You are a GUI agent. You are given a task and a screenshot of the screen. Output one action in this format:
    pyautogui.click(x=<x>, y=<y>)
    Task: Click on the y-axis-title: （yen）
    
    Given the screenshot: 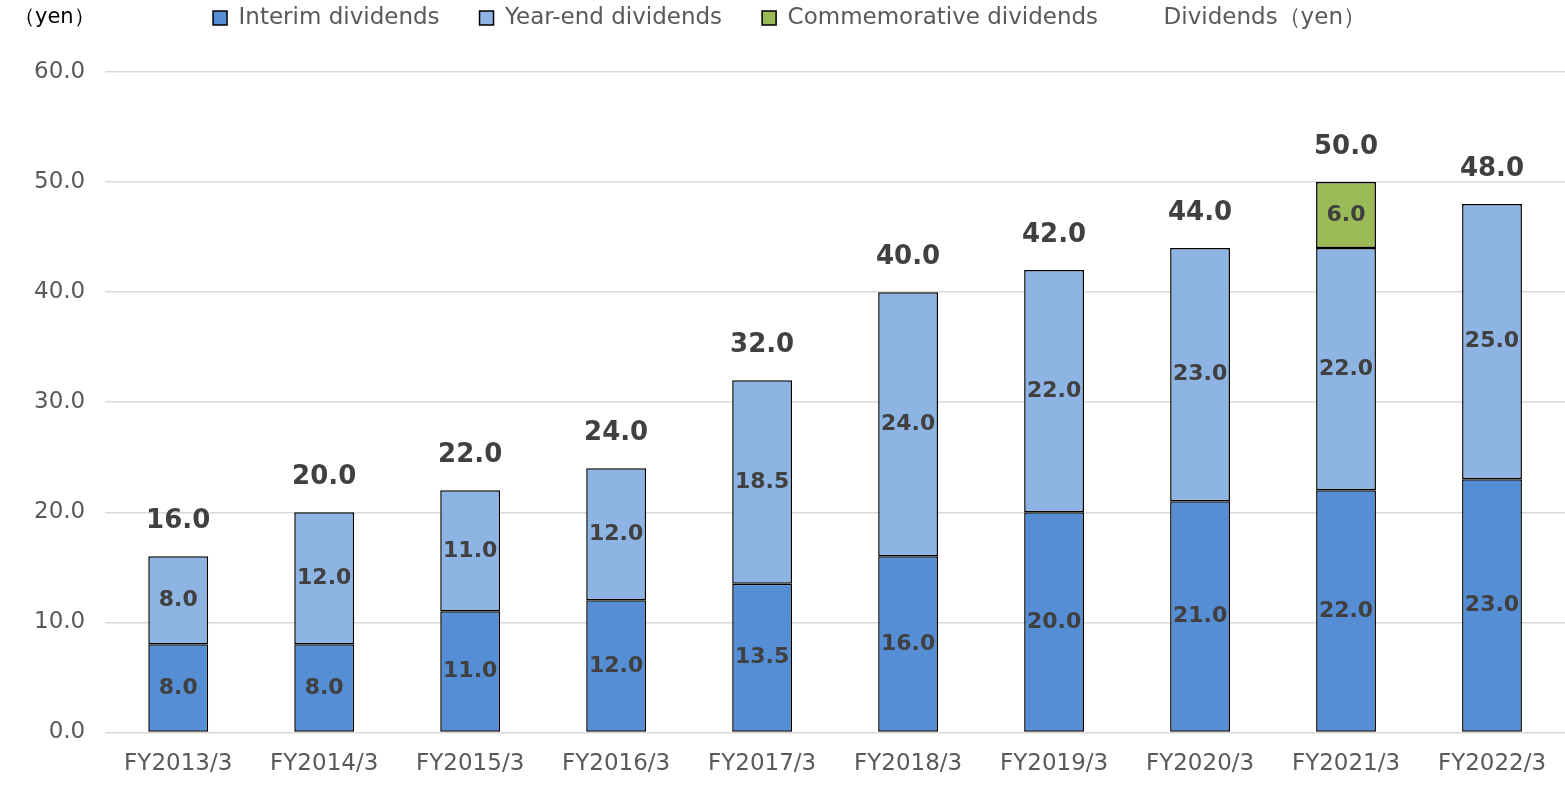 What is the action you would take?
    pyautogui.click(x=54, y=16)
    